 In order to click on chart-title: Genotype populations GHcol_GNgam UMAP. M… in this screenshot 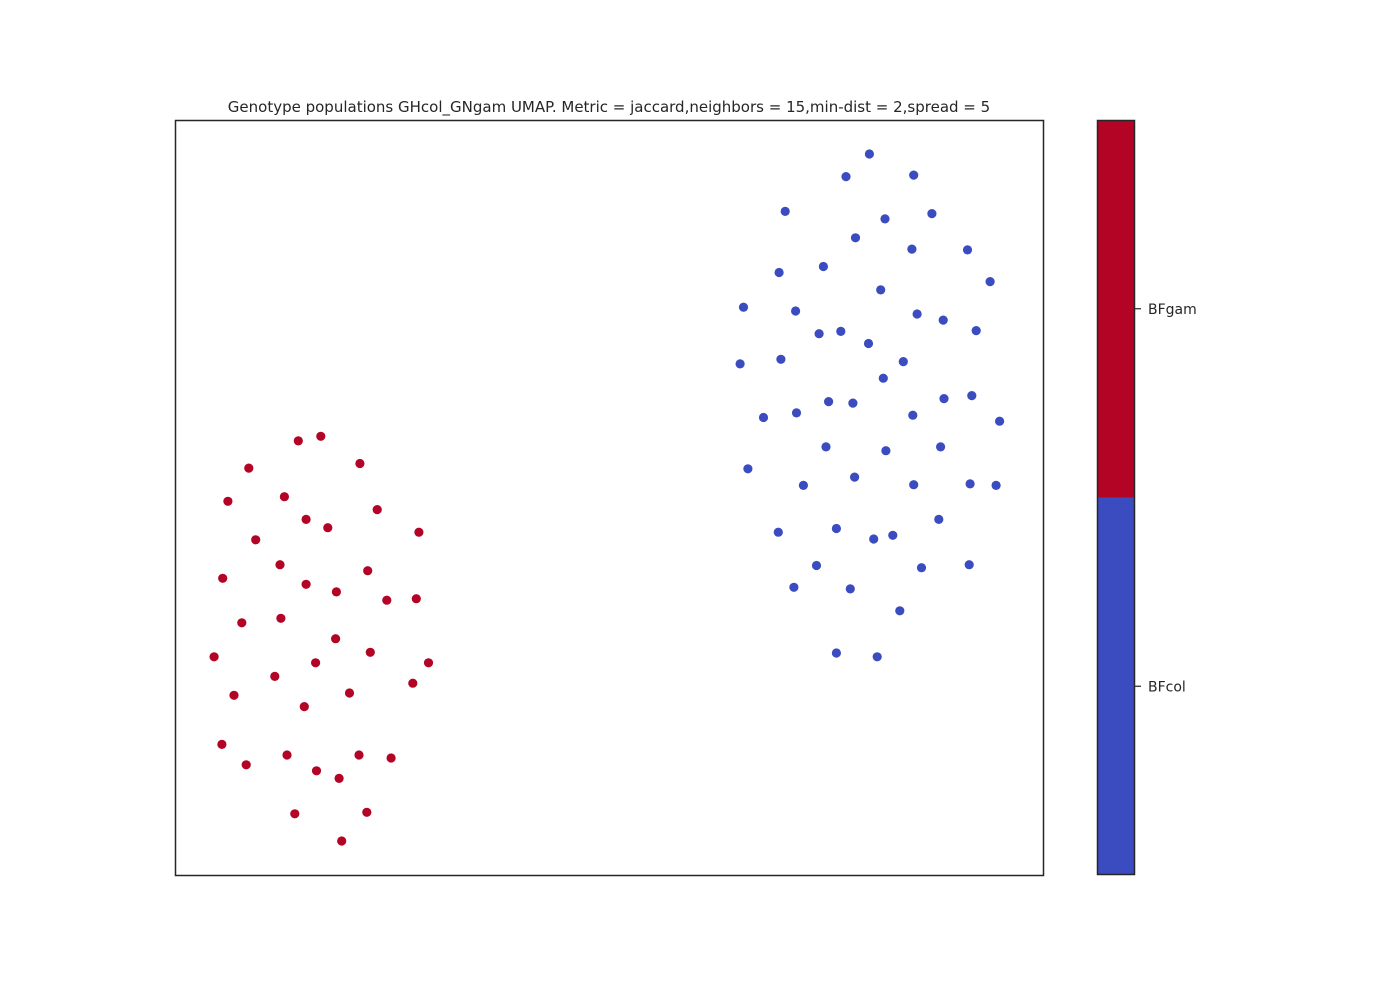, I will do `click(609, 107)`.